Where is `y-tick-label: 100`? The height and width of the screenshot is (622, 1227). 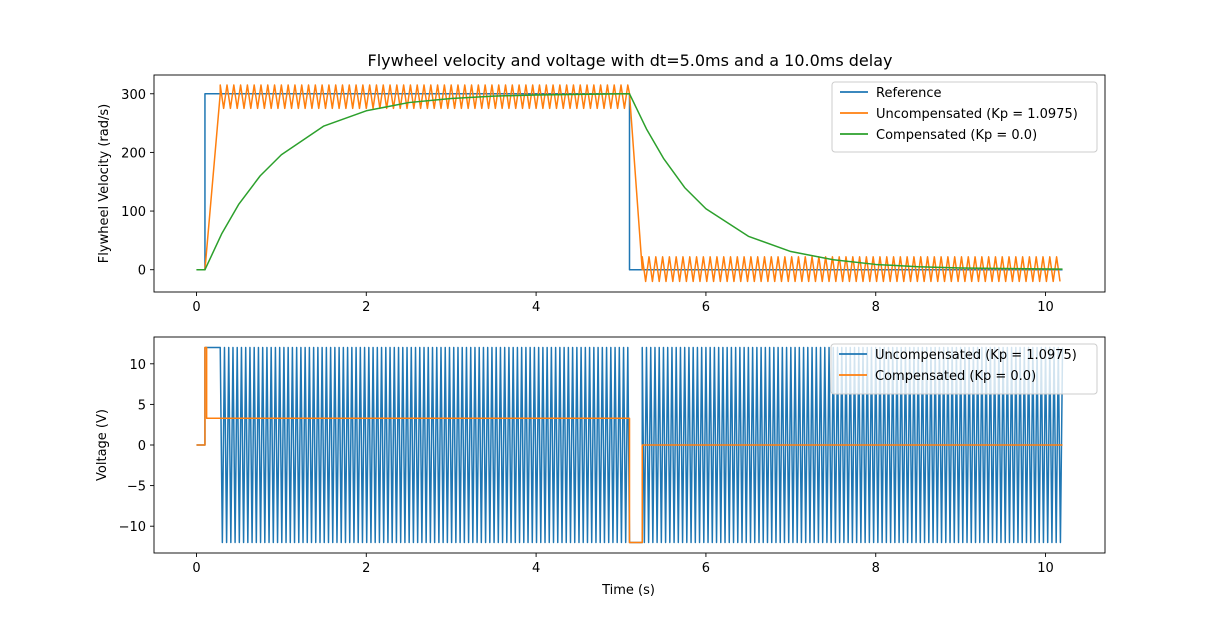 y-tick-label: 100 is located at coordinates (133, 212).